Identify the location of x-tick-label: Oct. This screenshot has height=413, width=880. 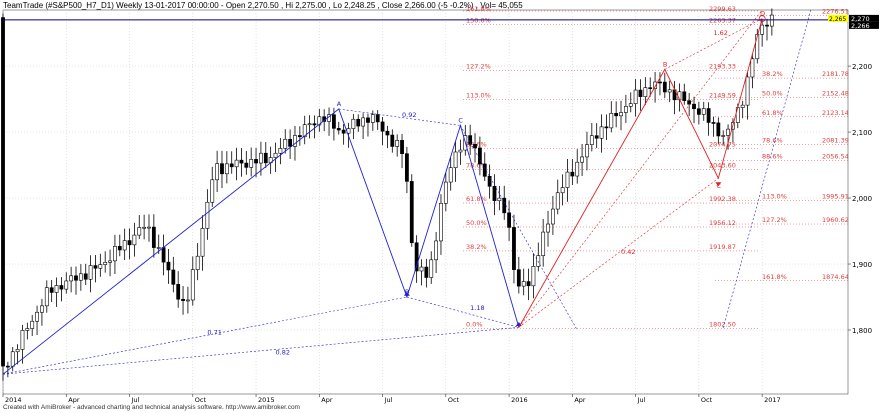
(707, 400).